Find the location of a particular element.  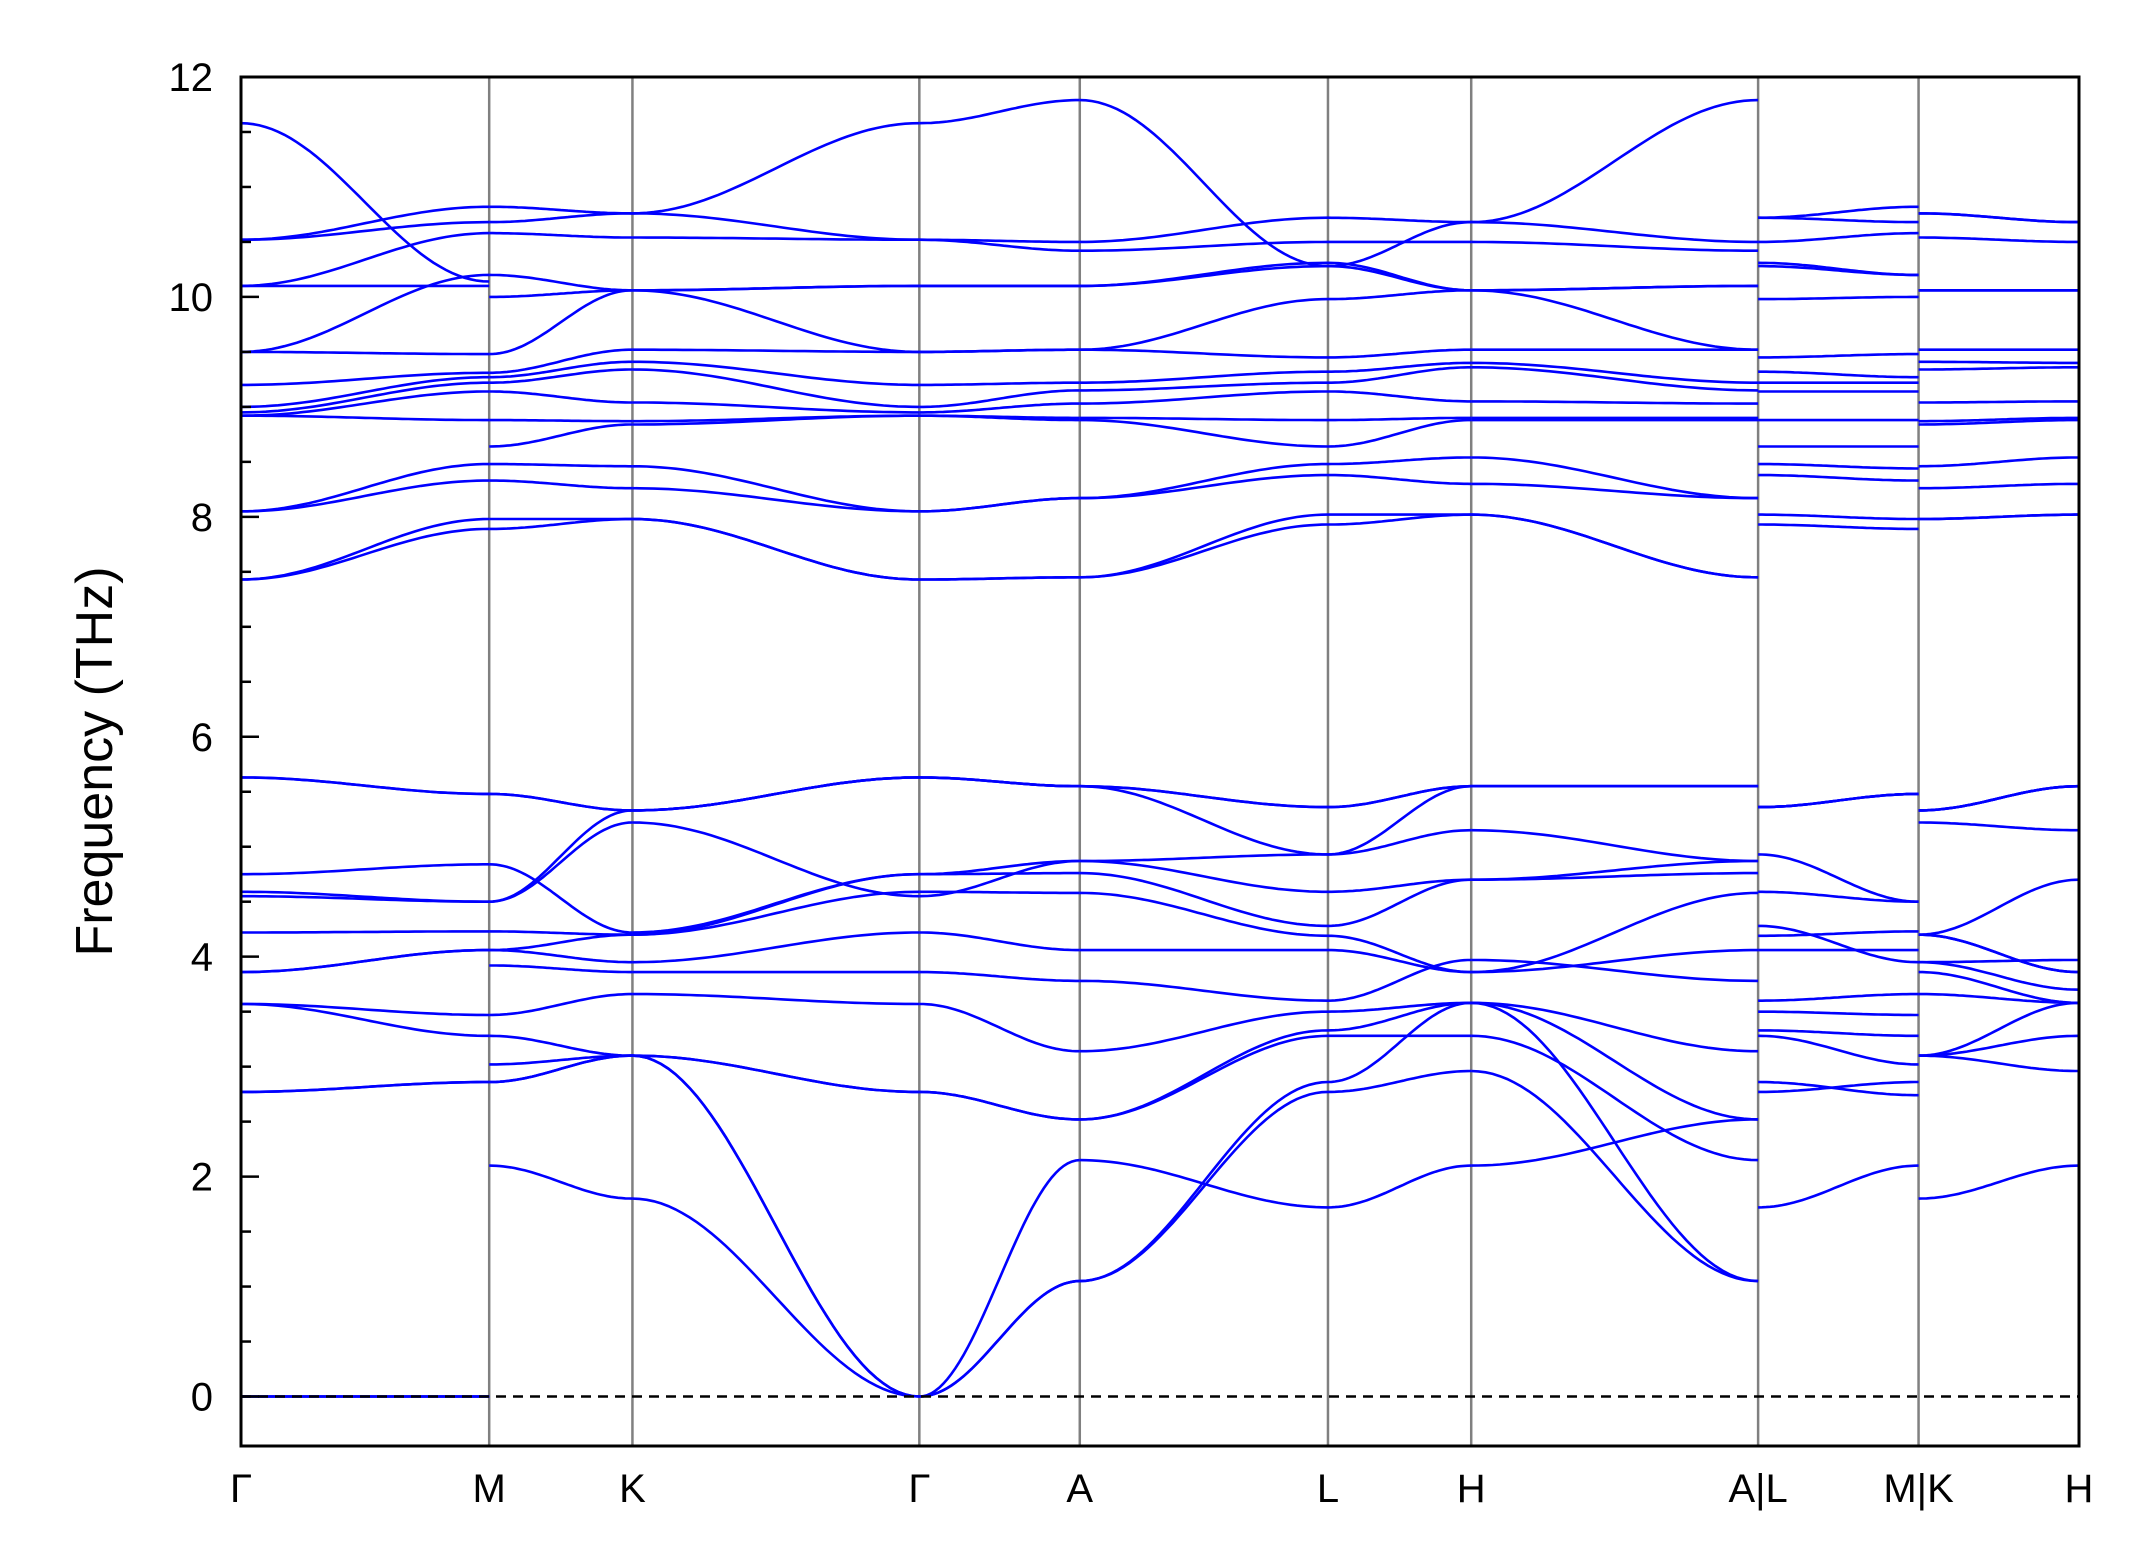

y-tick-label: 2 is located at coordinates (202, 1178).